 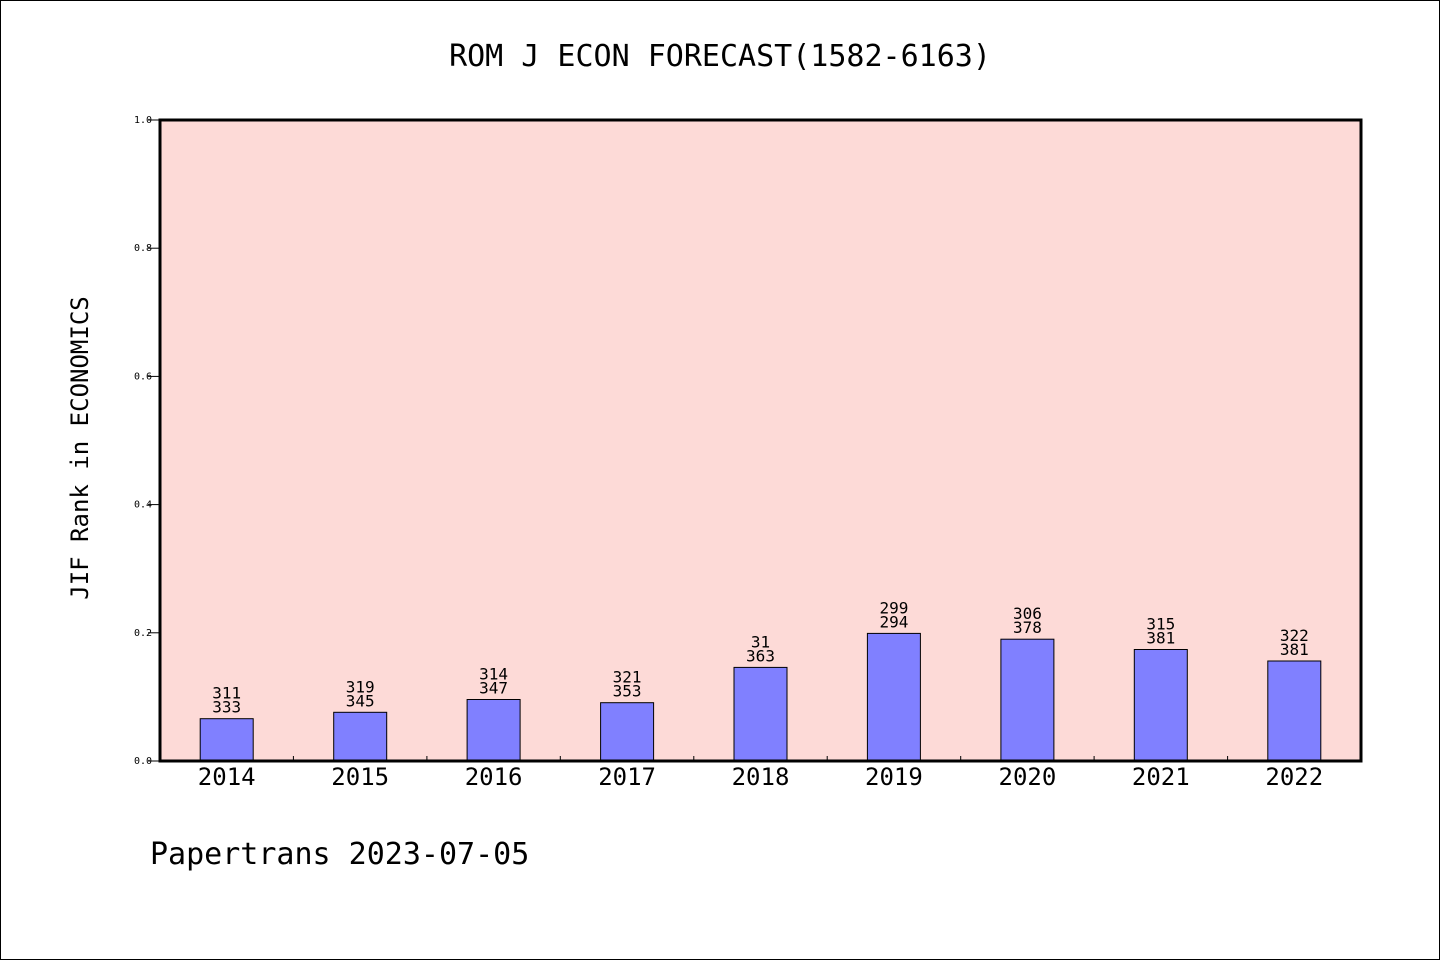 What do you see at coordinates (1160, 624) in the screenshot?
I see `bar-label-2021-1: 315` at bounding box center [1160, 624].